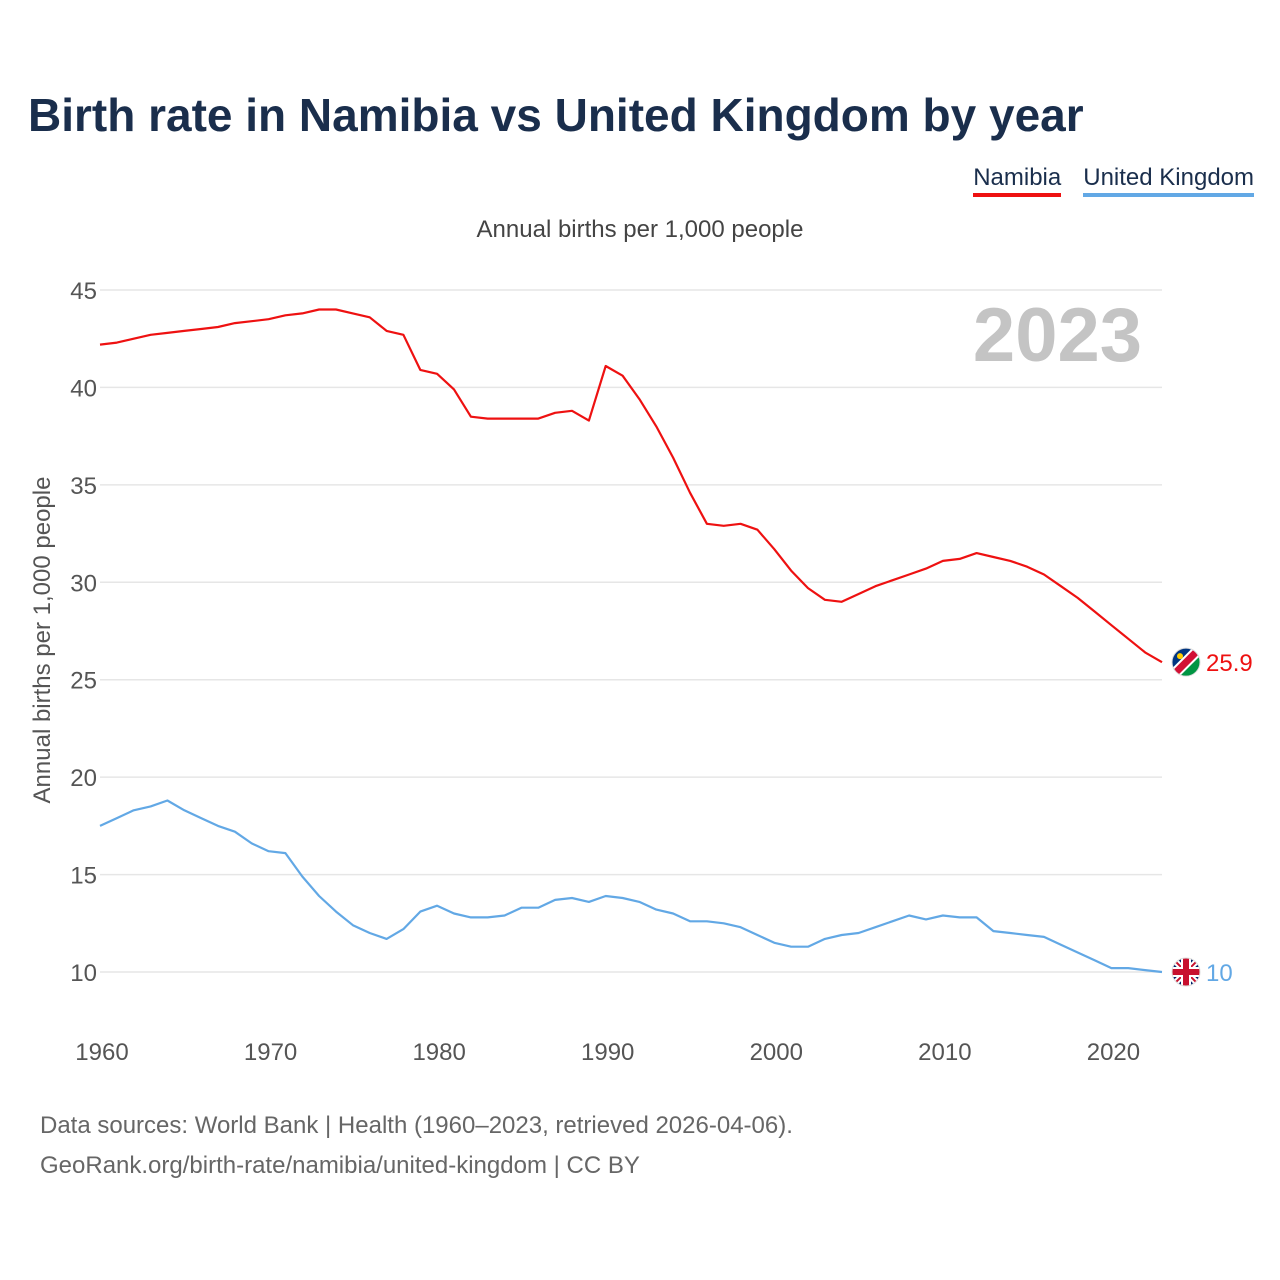 The width and height of the screenshot is (1280, 1280). Describe the element at coordinates (1212, 817) in the screenshot. I see `end-markers: 25.9 10` at that location.